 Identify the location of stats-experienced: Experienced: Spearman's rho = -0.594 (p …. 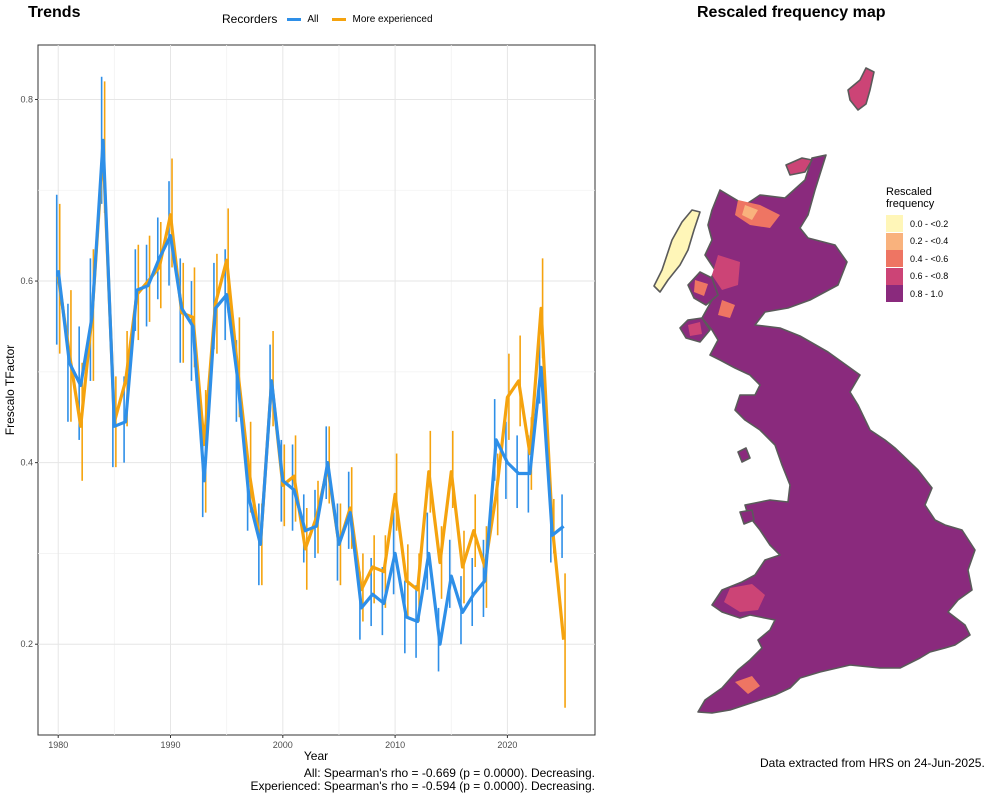
(423, 786).